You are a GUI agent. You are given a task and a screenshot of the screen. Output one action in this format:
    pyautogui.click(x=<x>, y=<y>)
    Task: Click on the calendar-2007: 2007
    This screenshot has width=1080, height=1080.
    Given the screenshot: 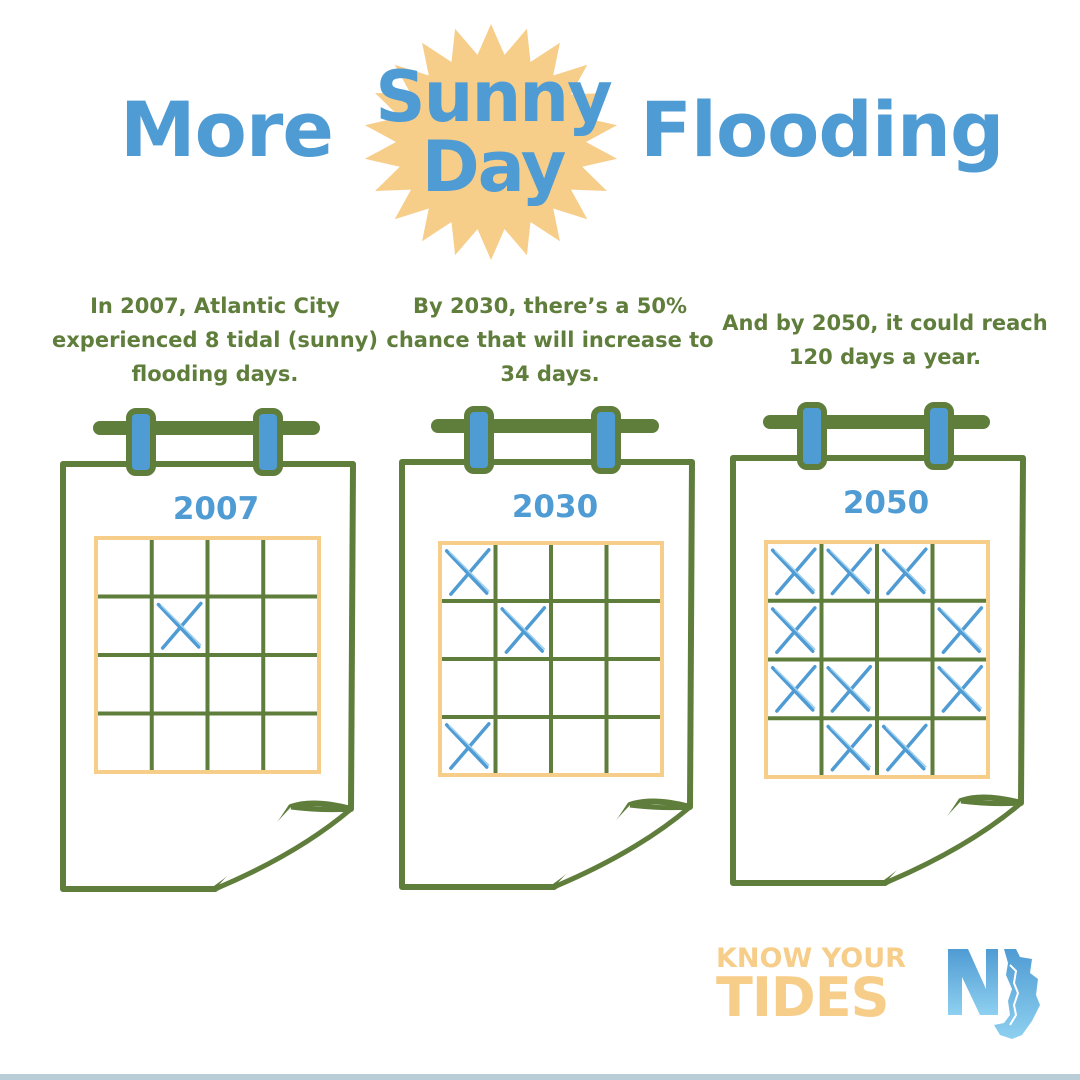 What is the action you would take?
    pyautogui.click(x=208, y=650)
    